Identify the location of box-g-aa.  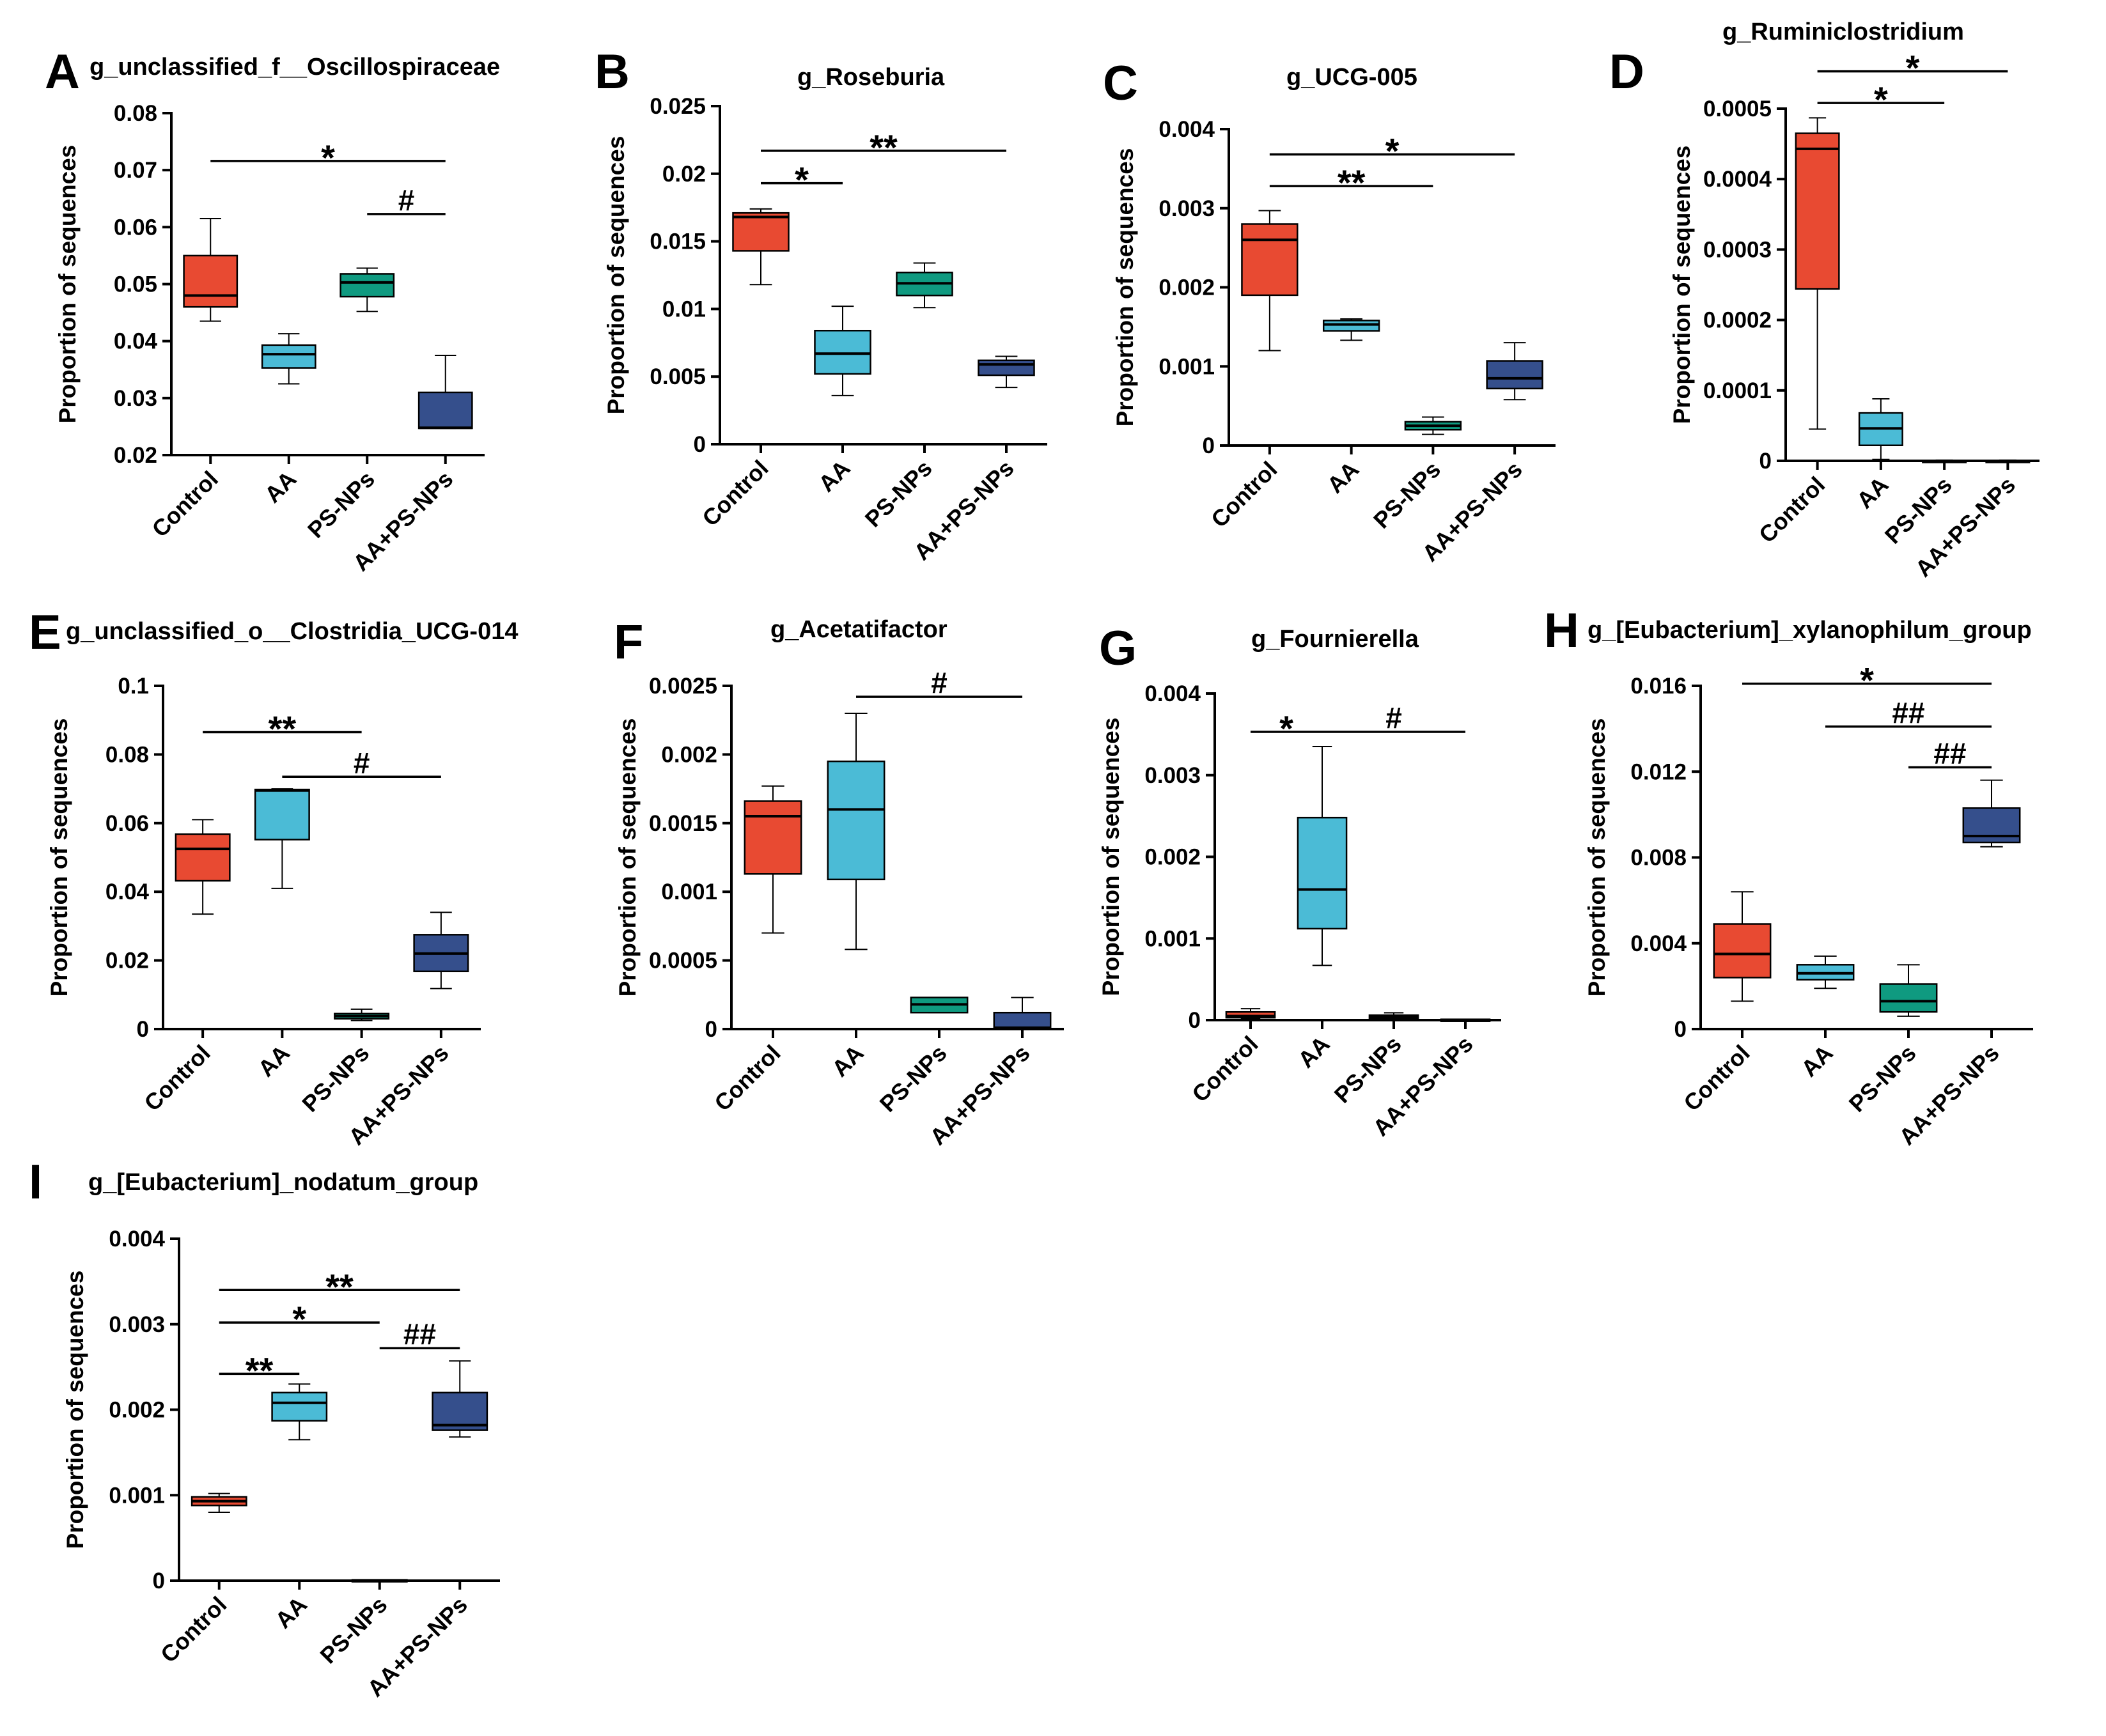
(1323, 856).